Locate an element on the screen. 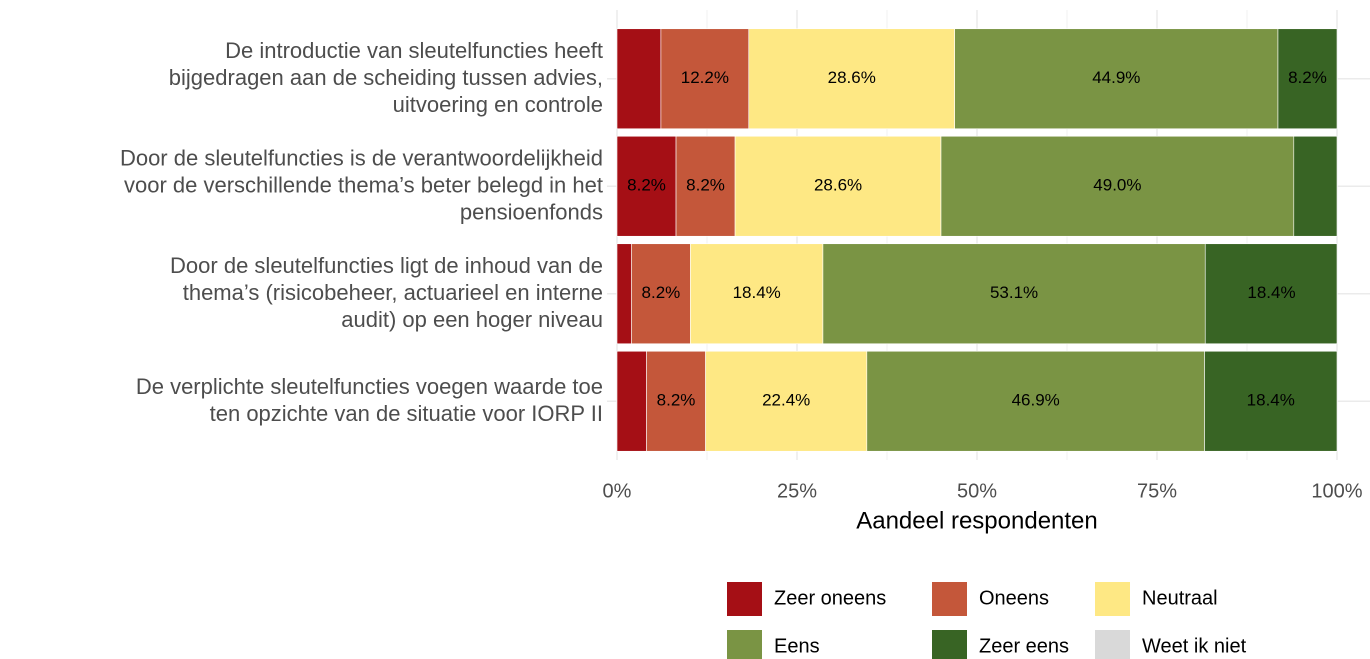 This screenshot has width=1370, height=659. x-tick-label: 50% is located at coordinates (977, 491).